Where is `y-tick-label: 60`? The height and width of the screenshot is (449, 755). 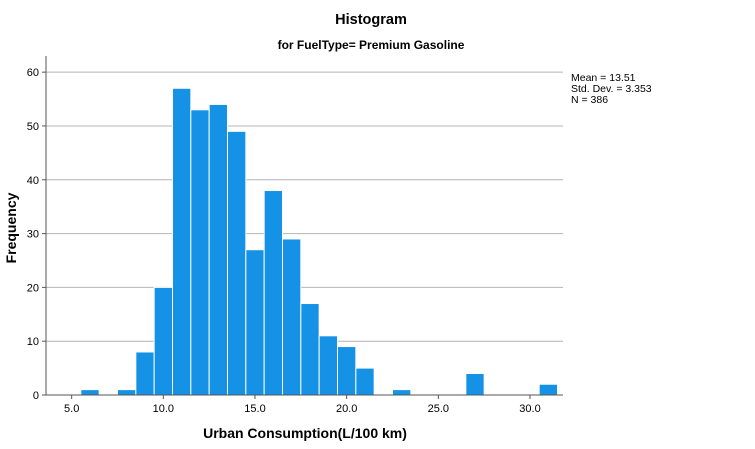 y-tick-label: 60 is located at coordinates (33, 73).